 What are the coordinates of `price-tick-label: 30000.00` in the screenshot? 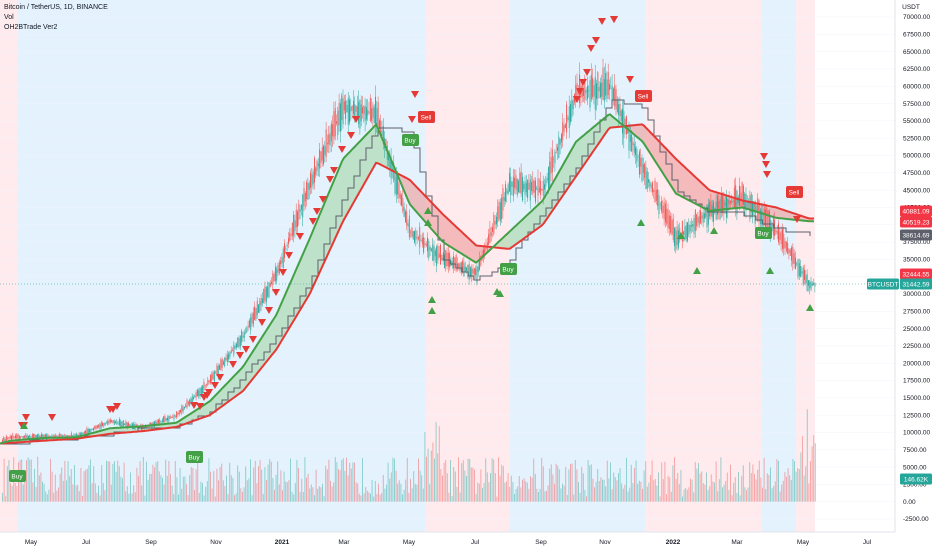 It's located at (916, 294).